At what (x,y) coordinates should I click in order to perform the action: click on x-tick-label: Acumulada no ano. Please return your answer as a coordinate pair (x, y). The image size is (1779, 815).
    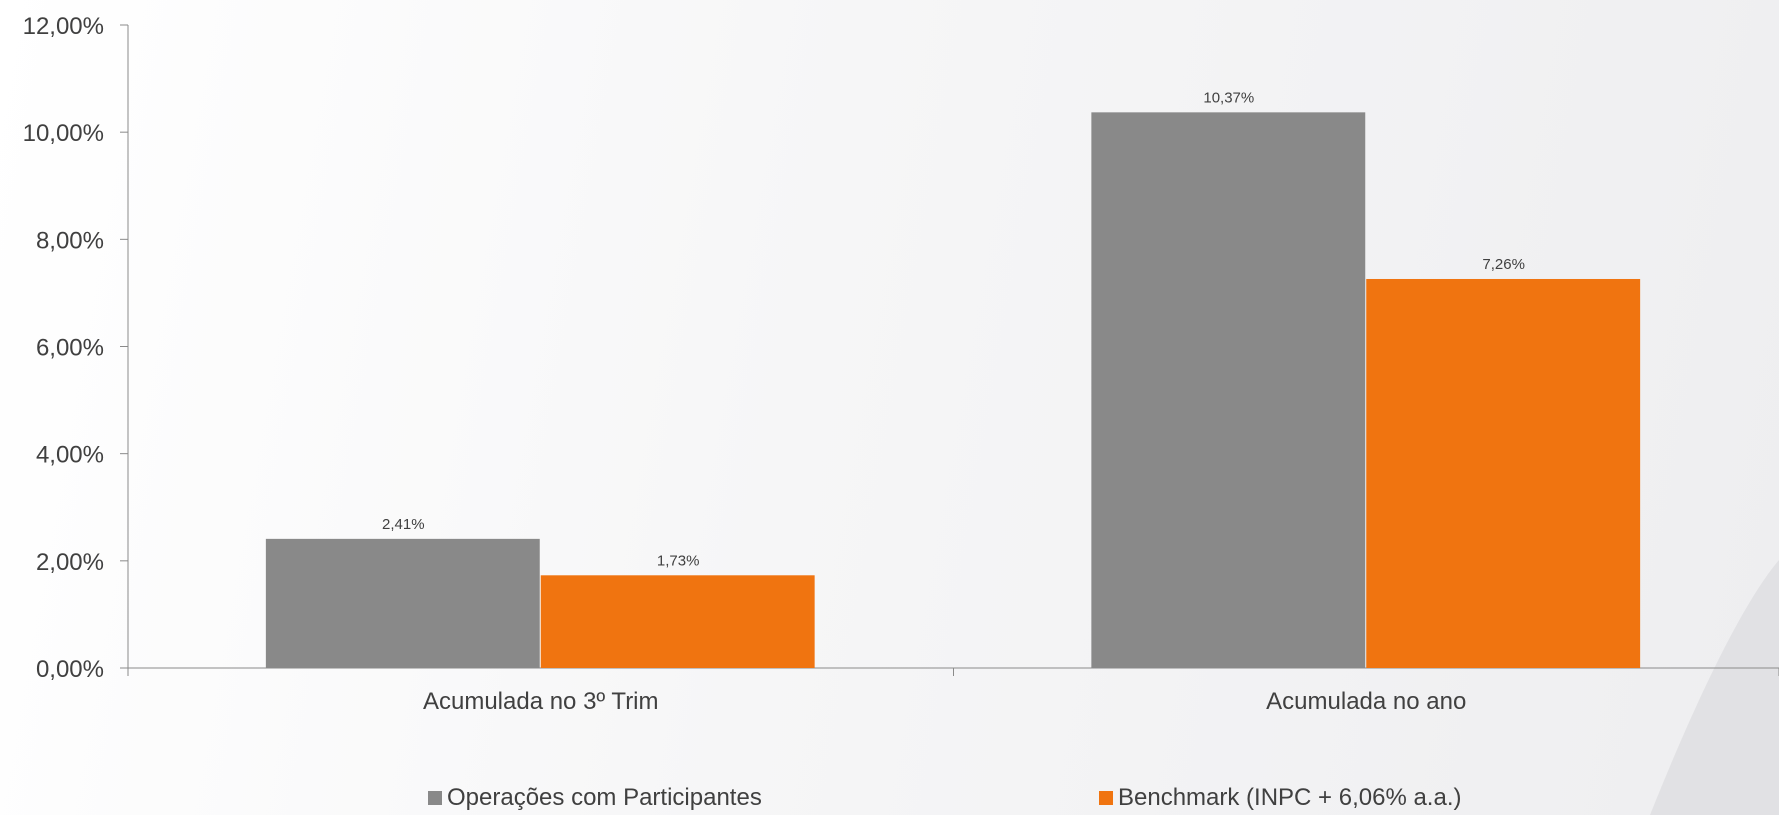
    Looking at the image, I should click on (1366, 701).